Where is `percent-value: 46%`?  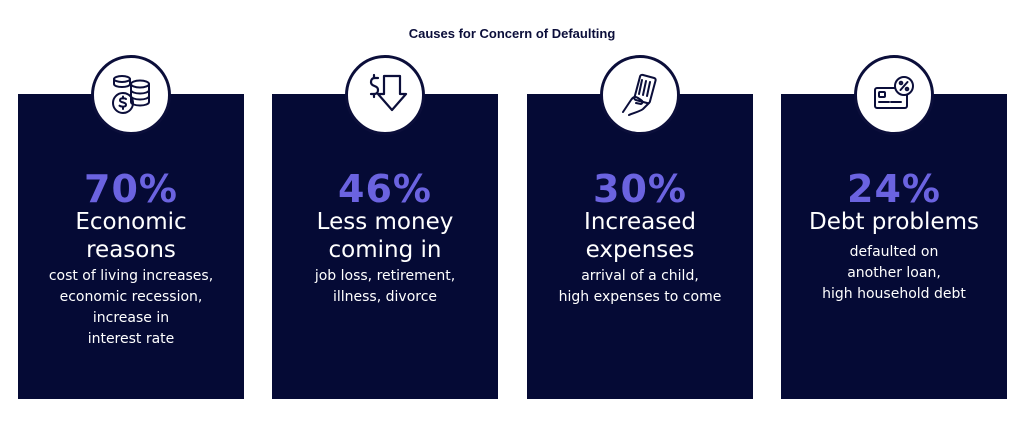 percent-value: 46% is located at coordinates (385, 189).